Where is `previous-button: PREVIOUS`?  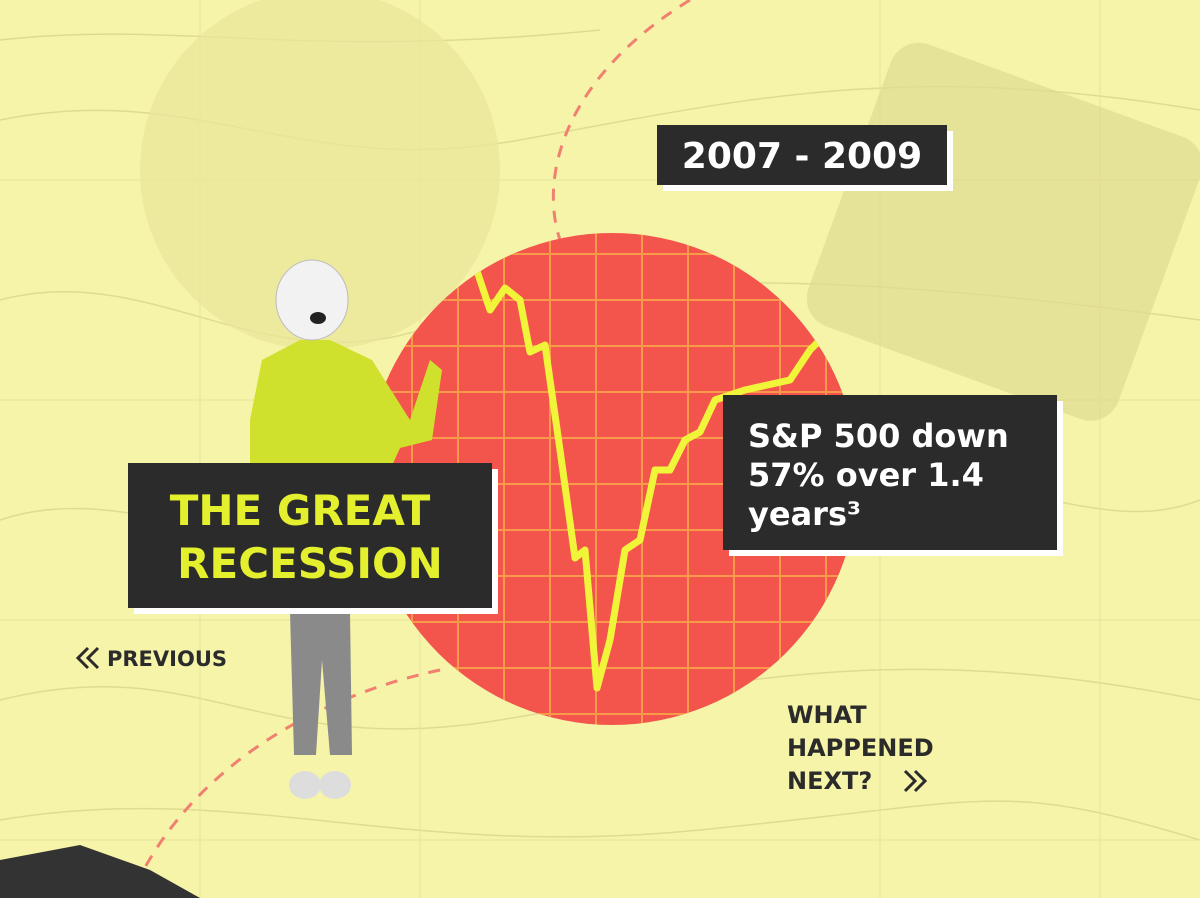
previous-button: PREVIOUS is located at coordinates (151, 658).